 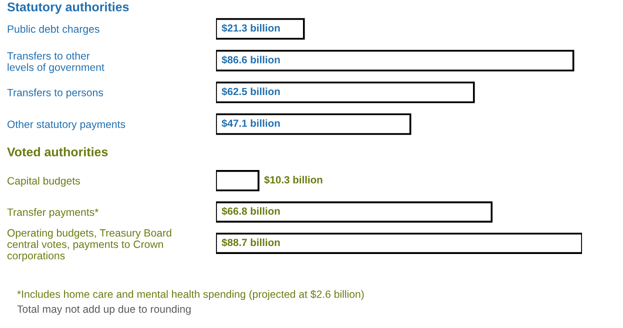 I want to click on y-tick-label: Capital budgets, so click(x=44, y=181).